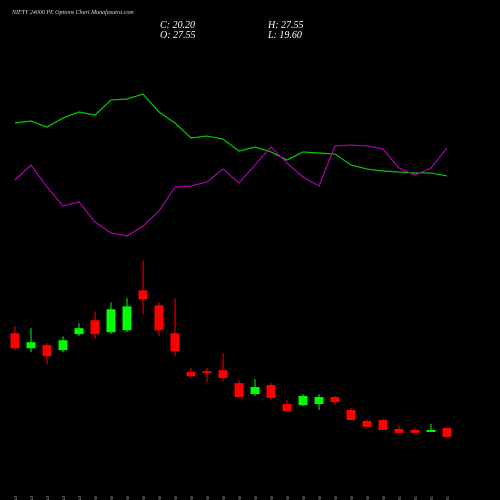  I want to click on x-tick-label: 03 Dec, so click(432, 497).